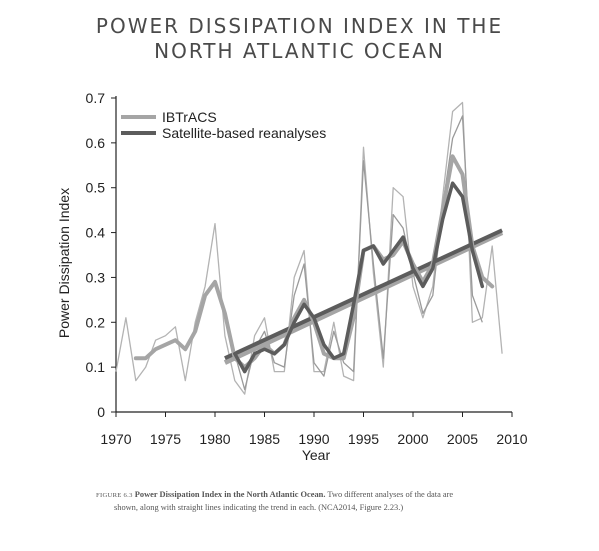  What do you see at coordinates (363, 439) in the screenshot?
I see `x-tick-label: 1995` at bounding box center [363, 439].